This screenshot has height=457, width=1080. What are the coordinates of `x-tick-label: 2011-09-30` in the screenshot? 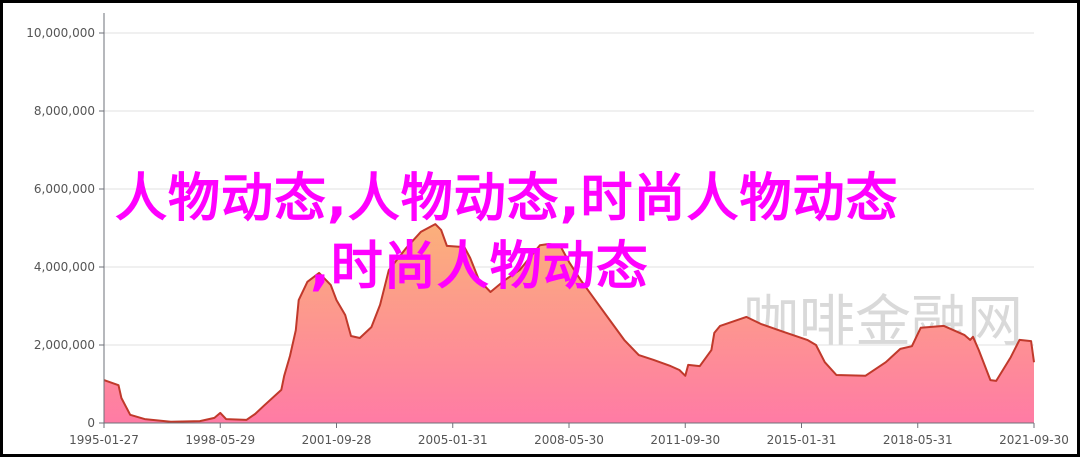 It's located at (685, 440).